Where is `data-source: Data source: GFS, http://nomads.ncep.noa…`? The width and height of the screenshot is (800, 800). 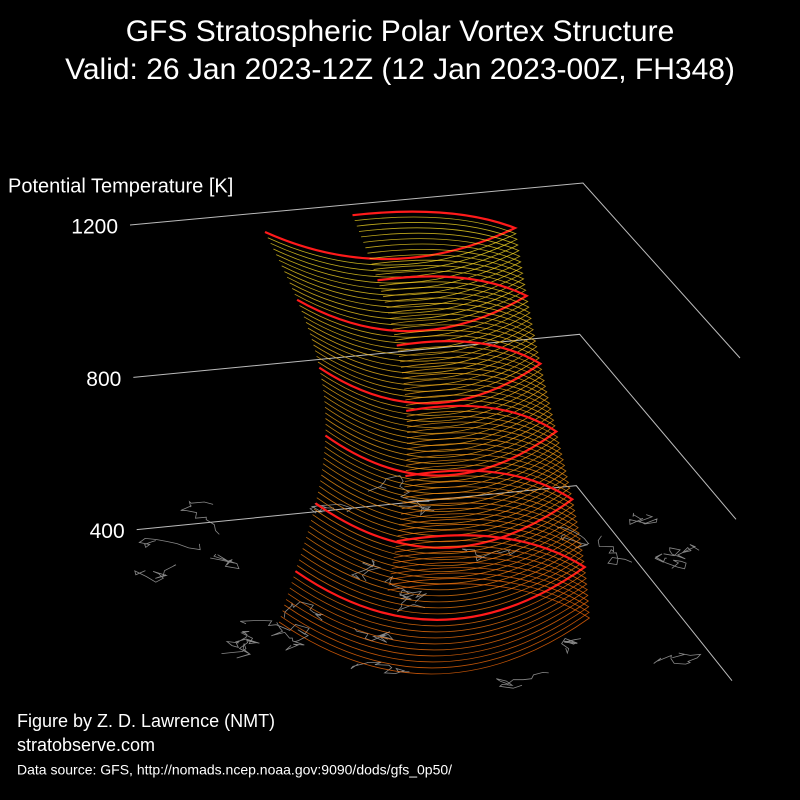
data-source: Data source: GFS, http://nomads.ncep.noa… is located at coordinates (234, 770).